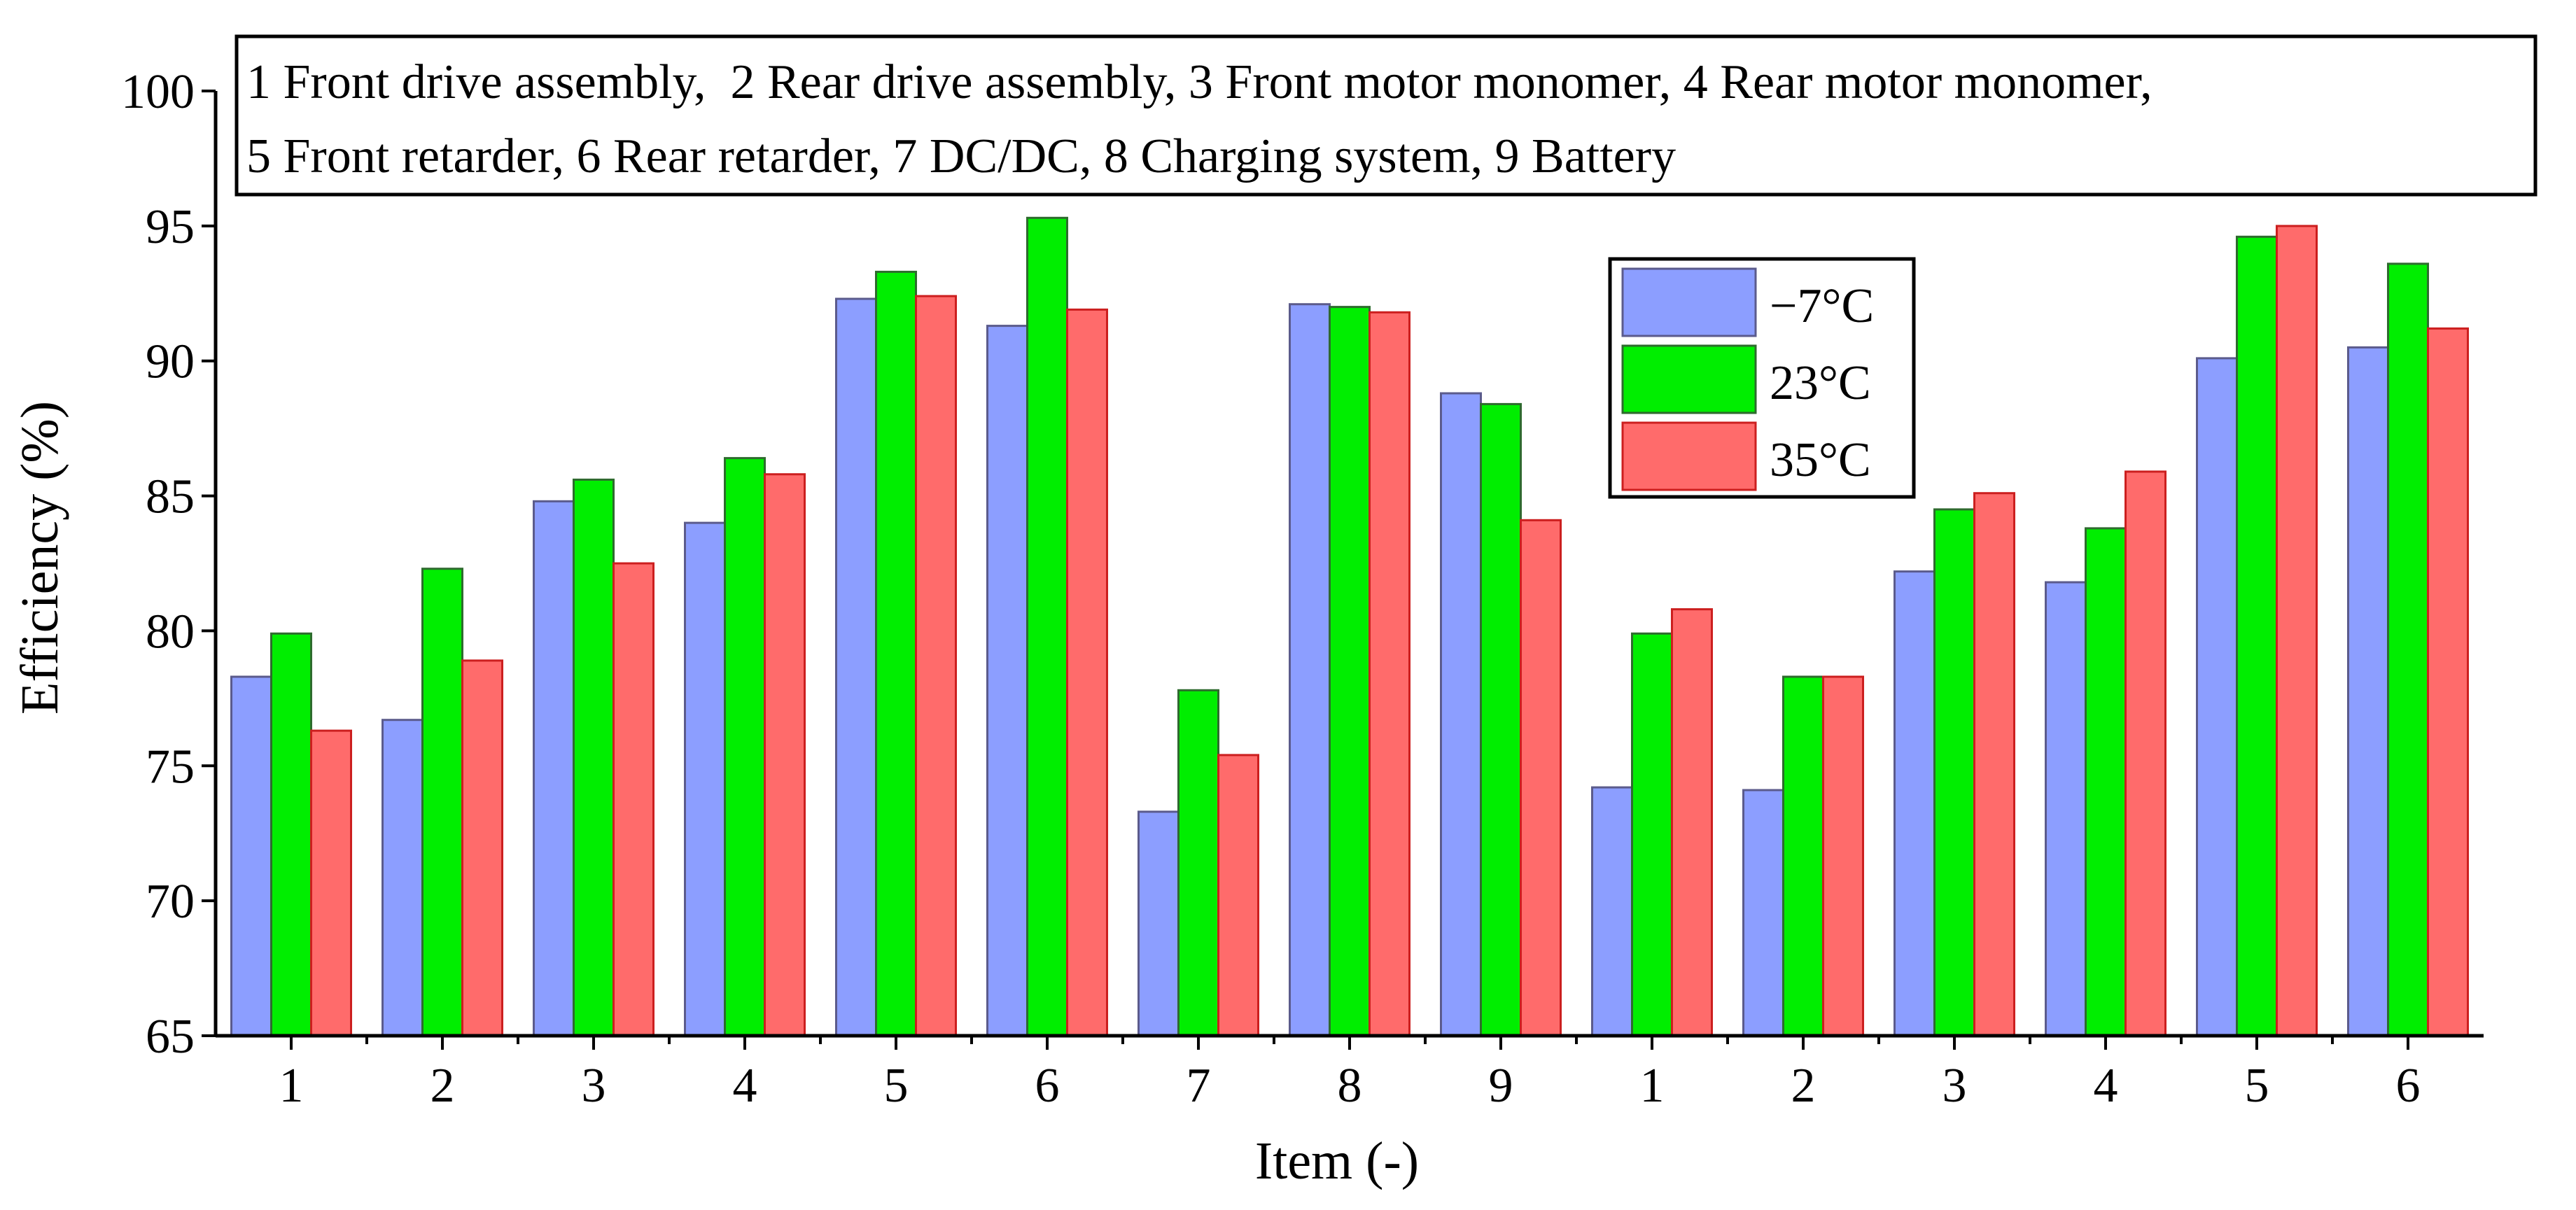 The width and height of the screenshot is (2576, 1210). What do you see at coordinates (1337, 1161) in the screenshot?
I see `x-axis-title: Item (-)` at bounding box center [1337, 1161].